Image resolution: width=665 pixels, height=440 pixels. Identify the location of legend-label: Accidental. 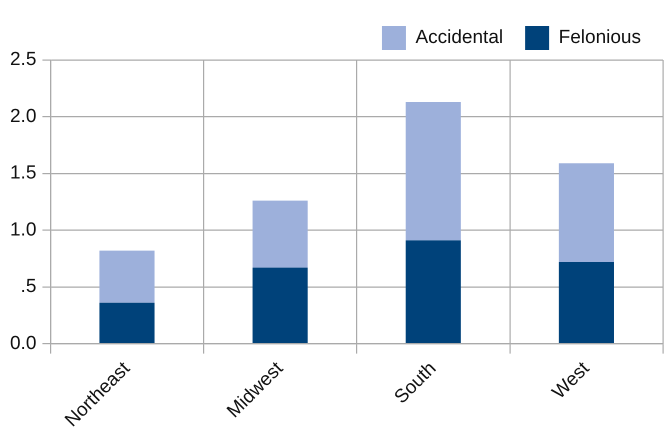
(459, 37).